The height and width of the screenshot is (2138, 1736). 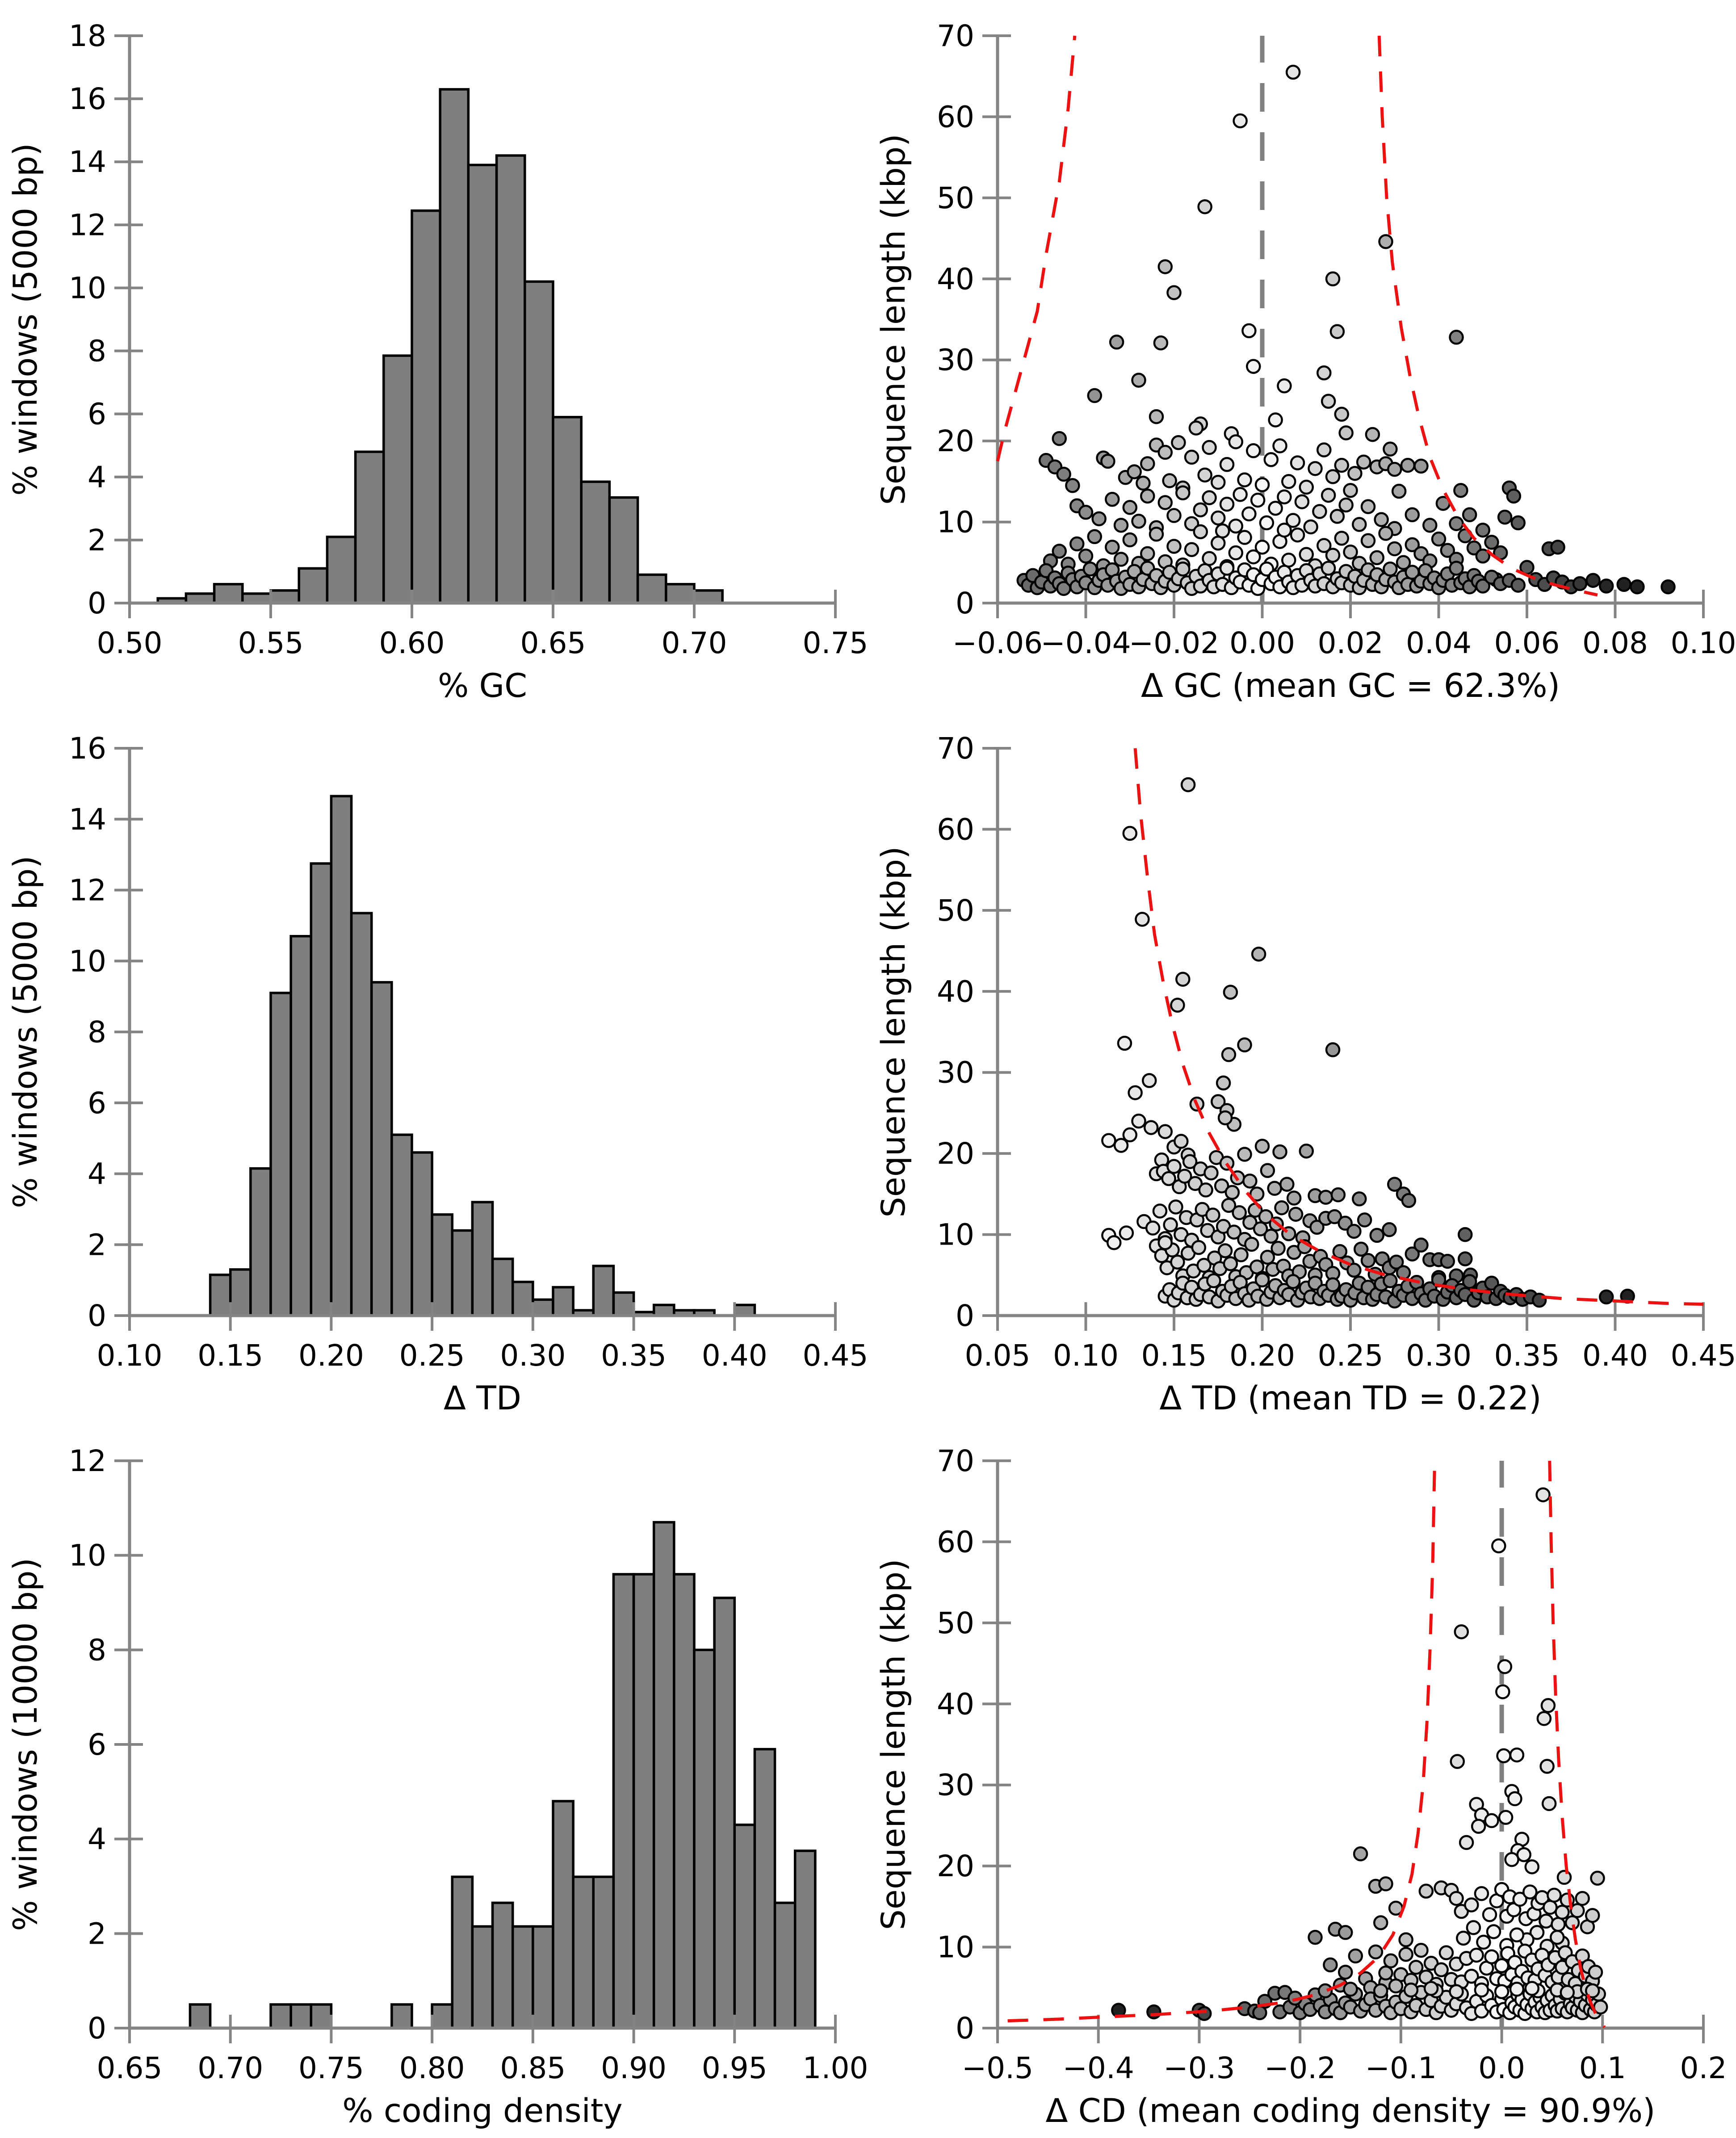 I want to click on x-tick-label: 0.75, so click(x=331, y=2068).